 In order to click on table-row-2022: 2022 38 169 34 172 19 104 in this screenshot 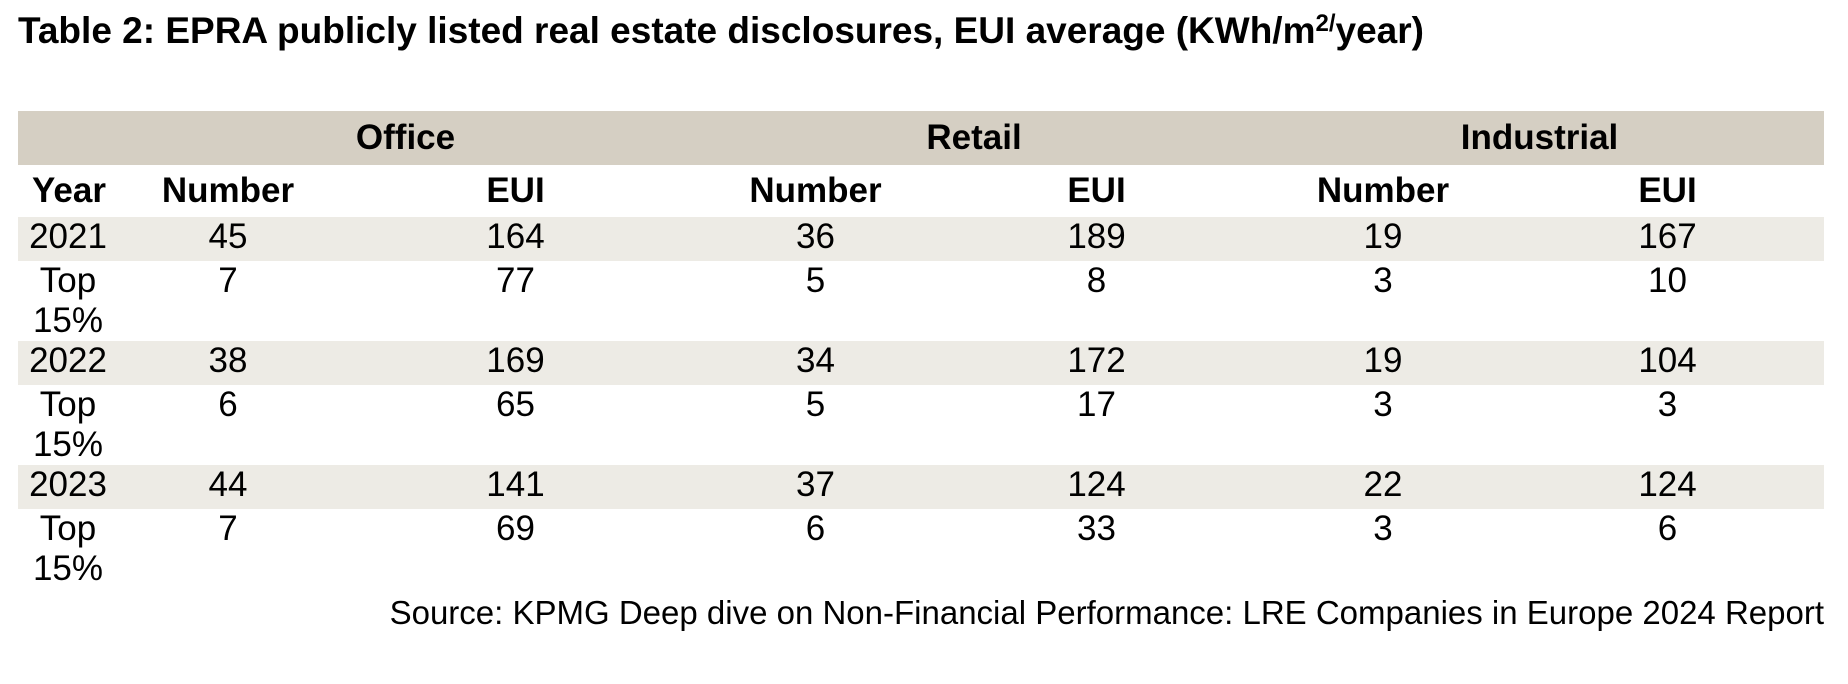, I will do `click(921, 363)`.